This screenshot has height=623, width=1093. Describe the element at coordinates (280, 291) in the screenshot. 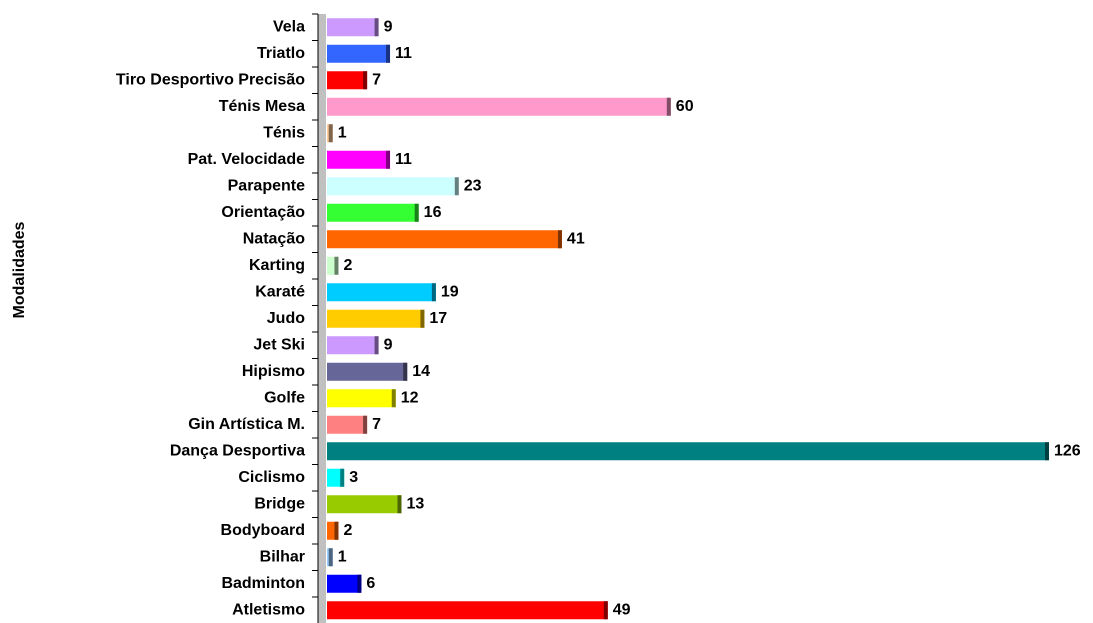

I see `y-tick-label: Karaté` at that location.